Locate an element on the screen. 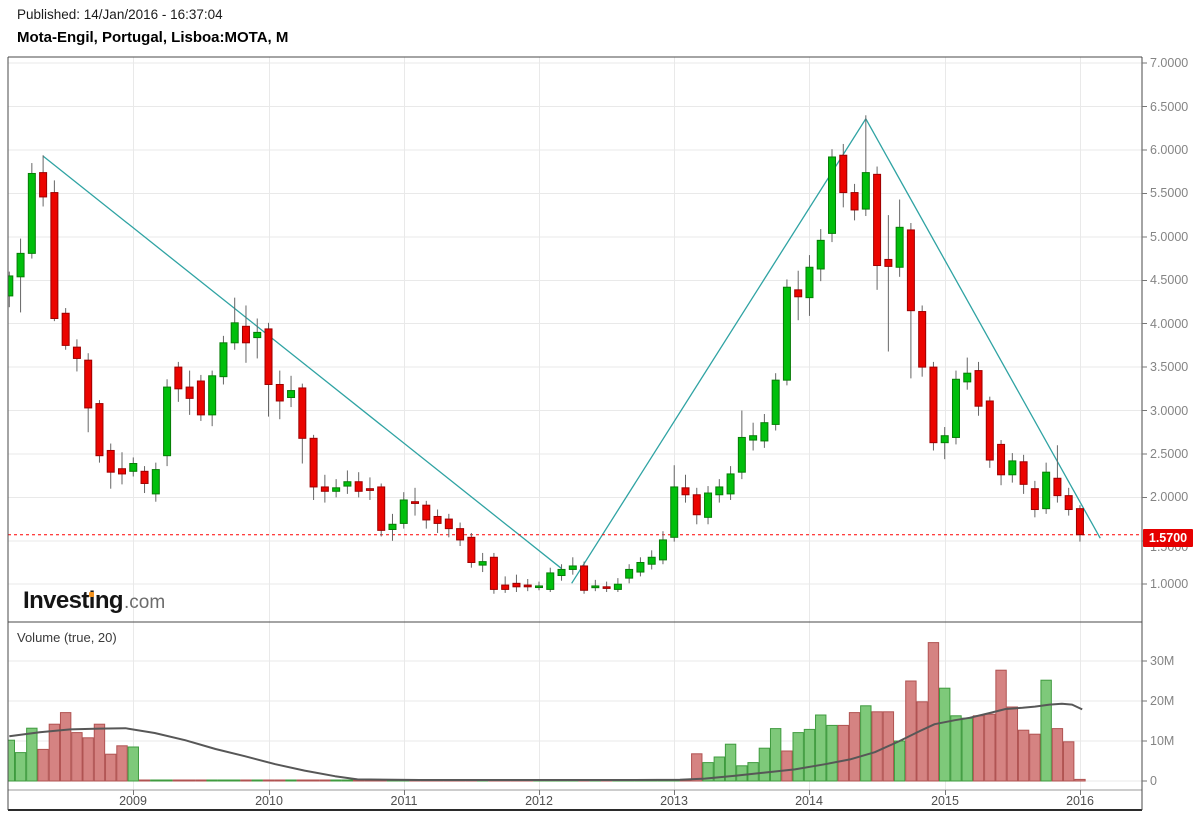 This screenshot has width=1194, height=817. volume-tick-label: 20M is located at coordinates (1162, 701).